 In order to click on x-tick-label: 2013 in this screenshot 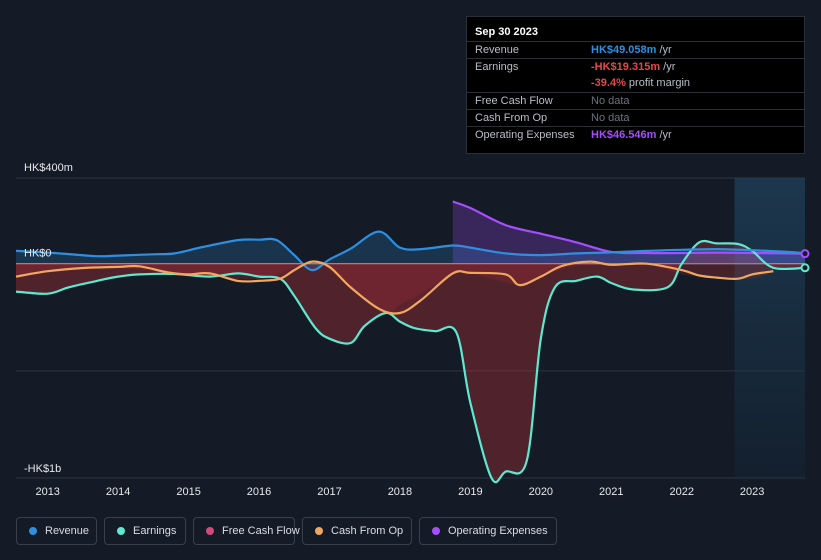, I will do `click(47, 492)`.